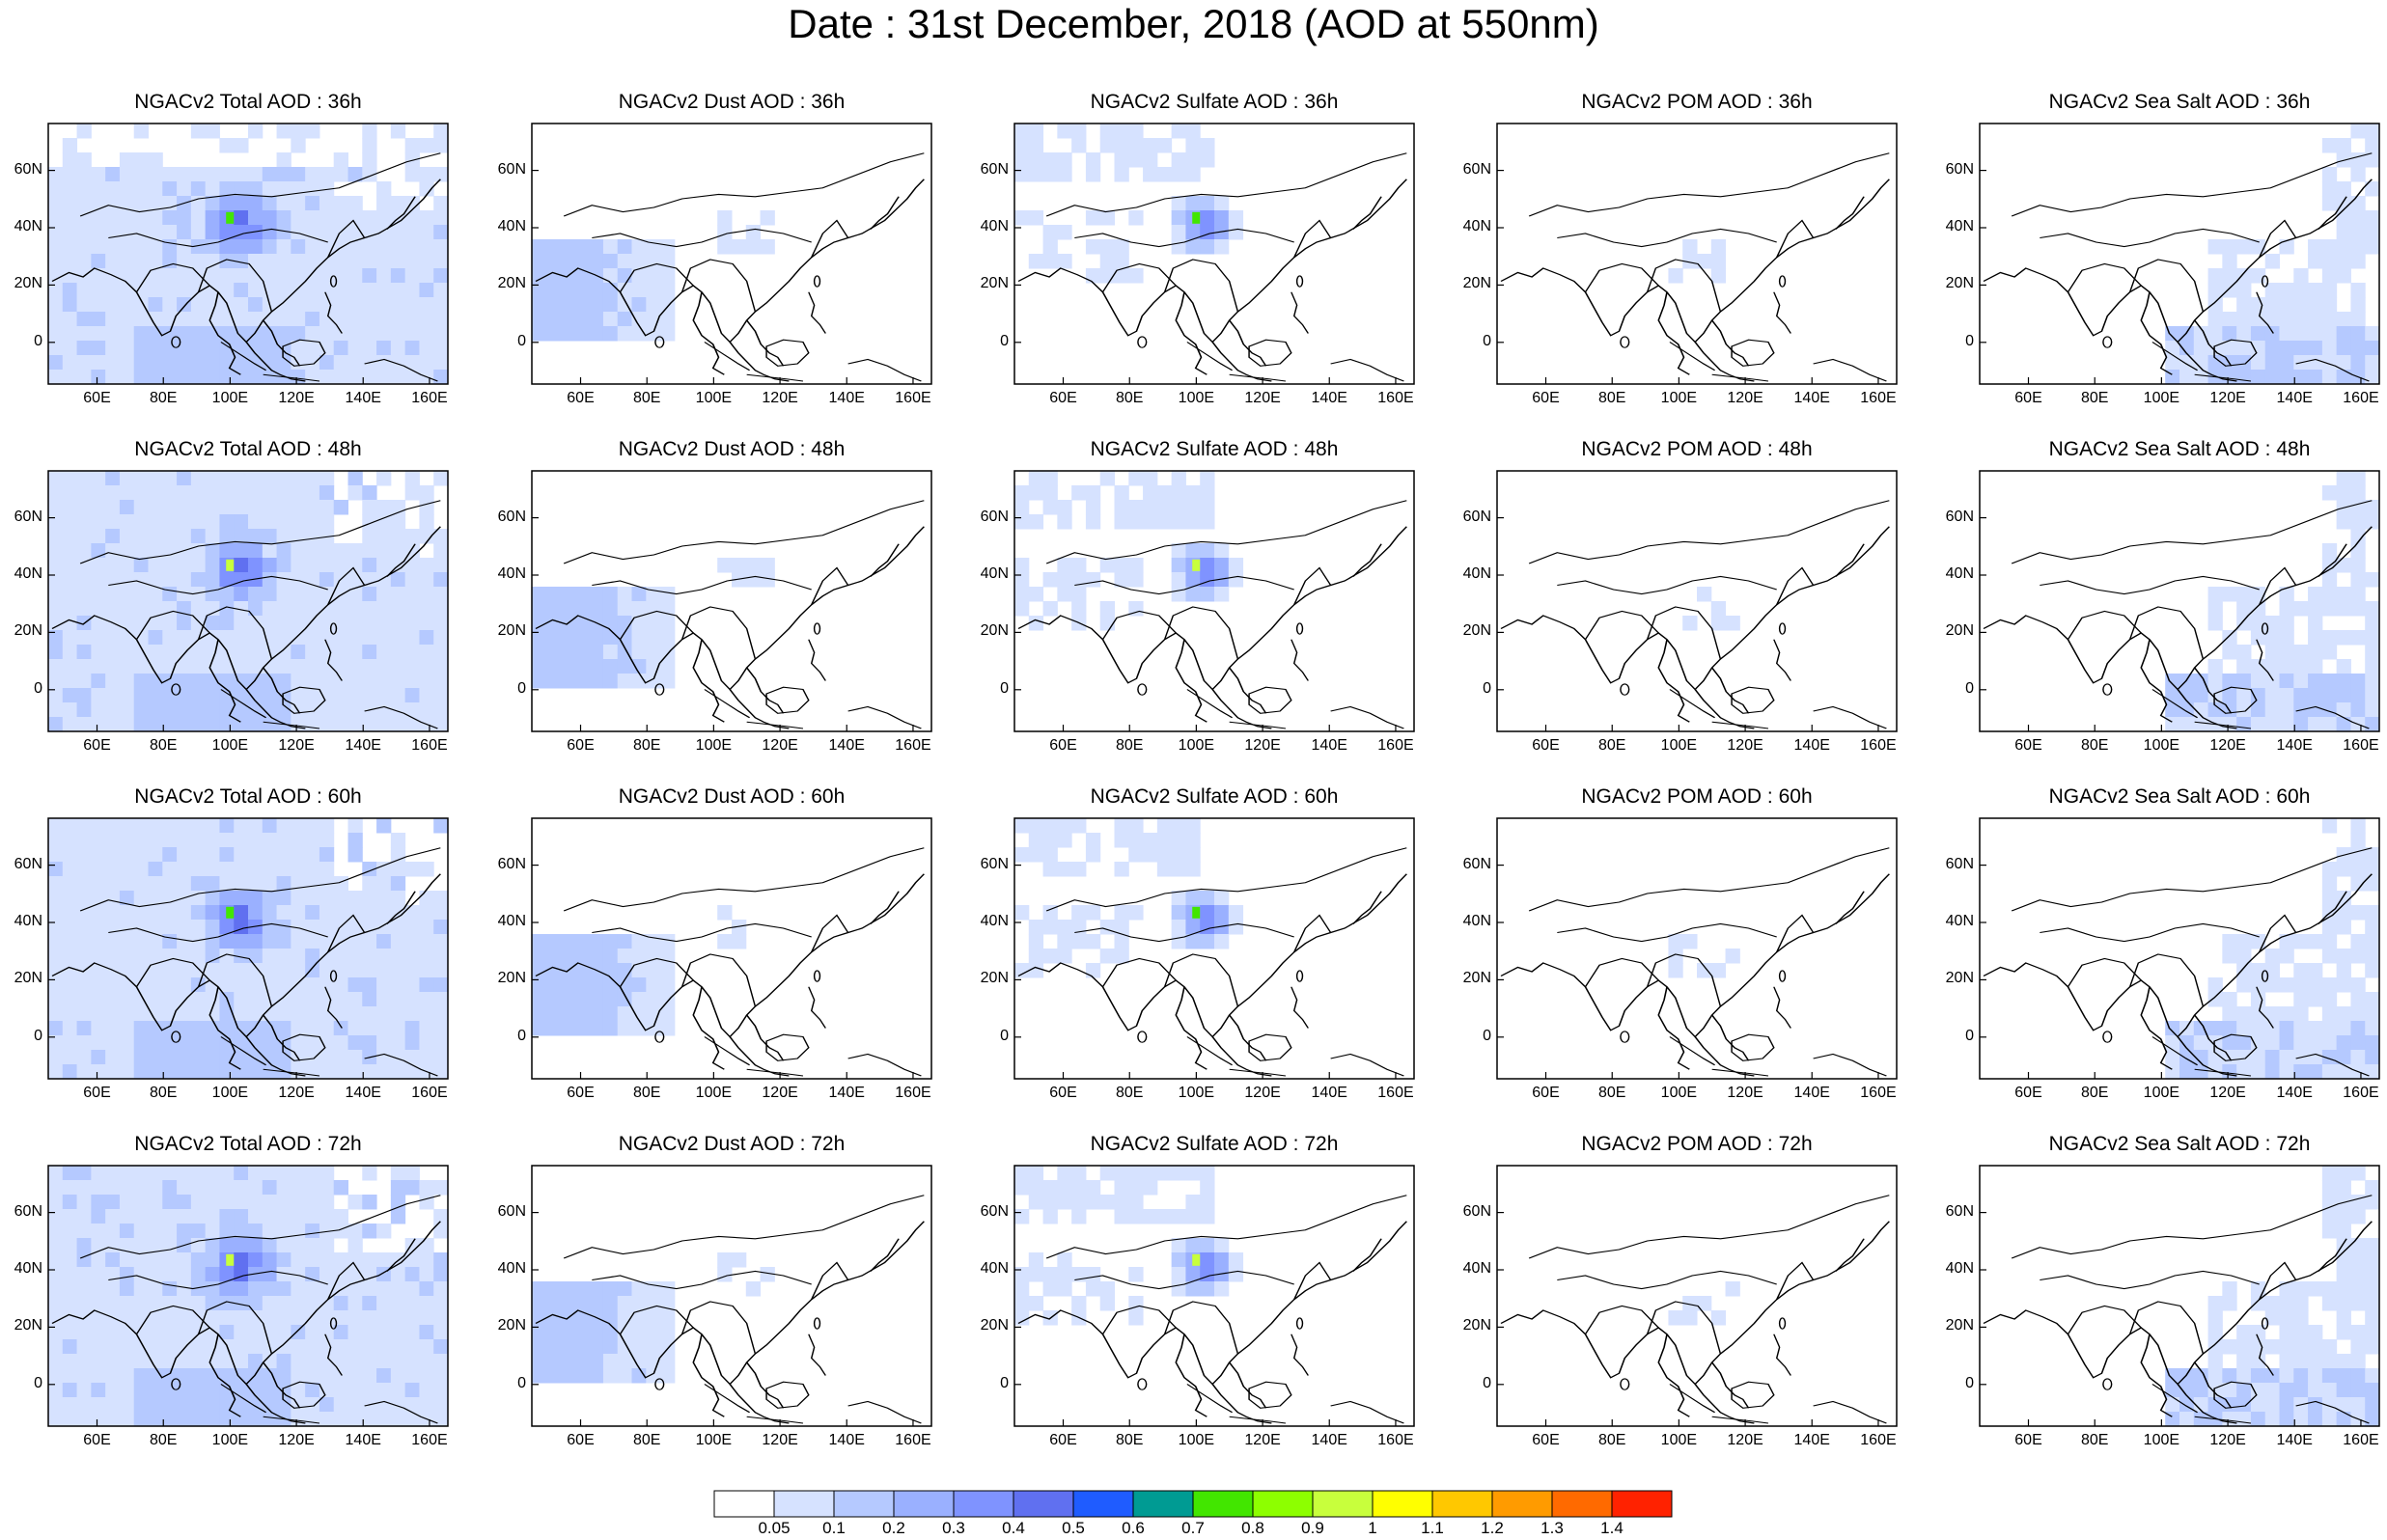  What do you see at coordinates (953, 1528) in the screenshot?
I see `colorbar-label: 0.3` at bounding box center [953, 1528].